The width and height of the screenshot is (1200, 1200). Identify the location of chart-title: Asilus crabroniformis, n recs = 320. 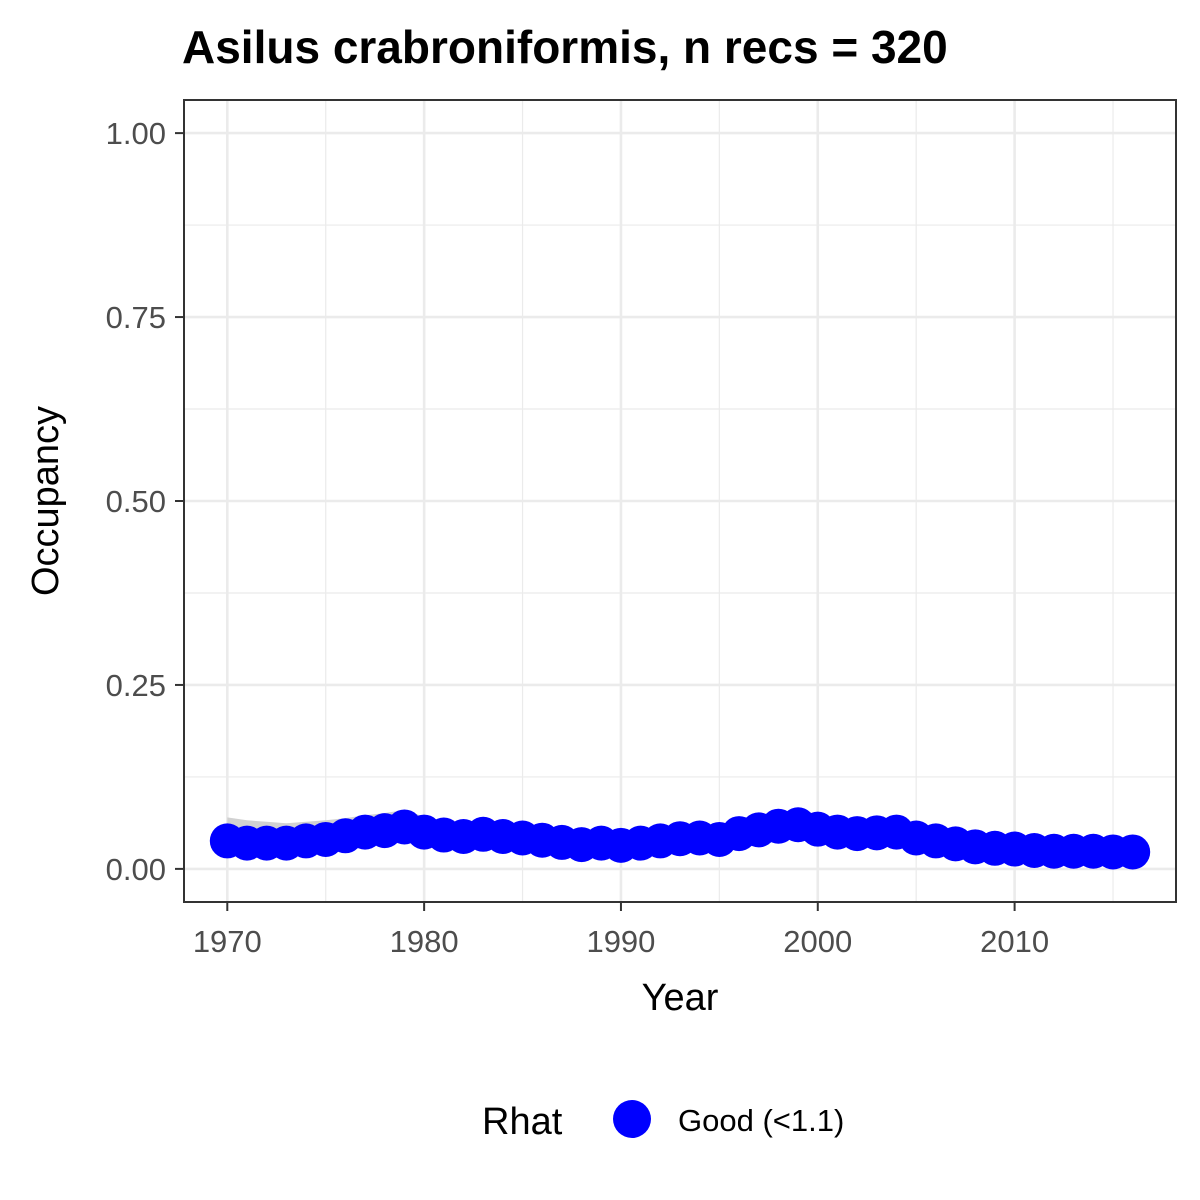
(565, 47).